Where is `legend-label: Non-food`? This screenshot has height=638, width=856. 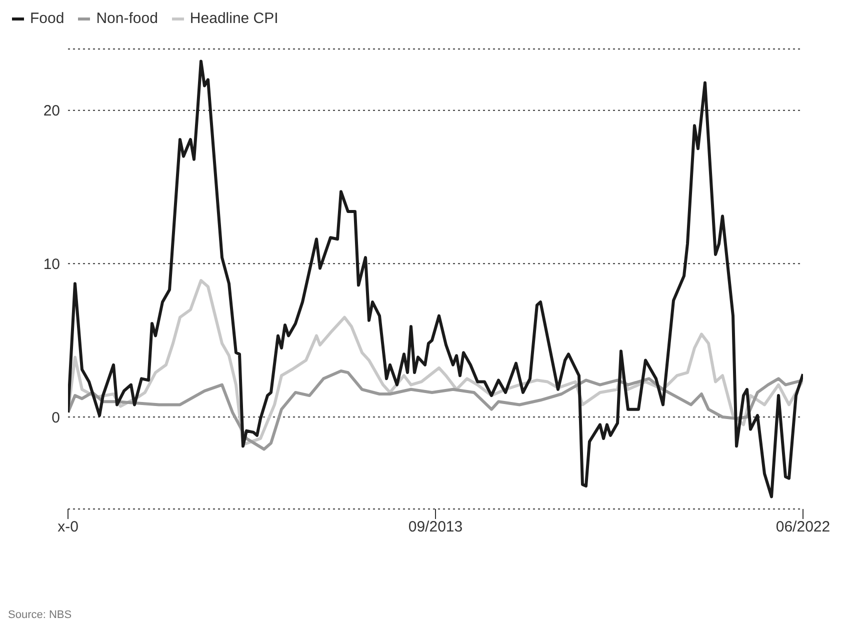
legend-label: Non-food is located at coordinates (127, 18).